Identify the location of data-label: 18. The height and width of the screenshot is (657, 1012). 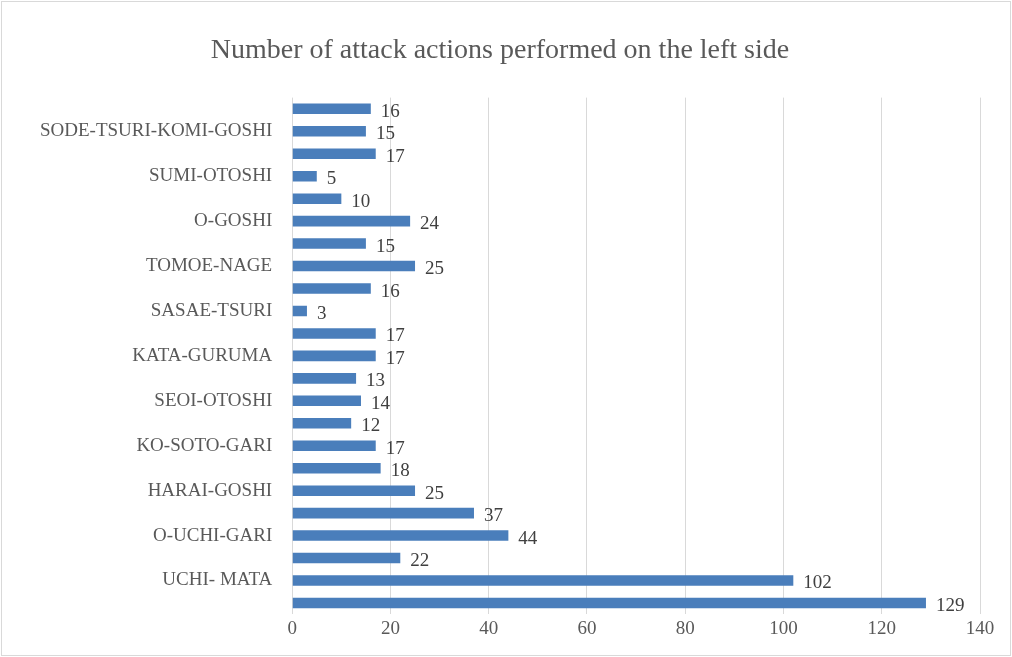
(400, 470).